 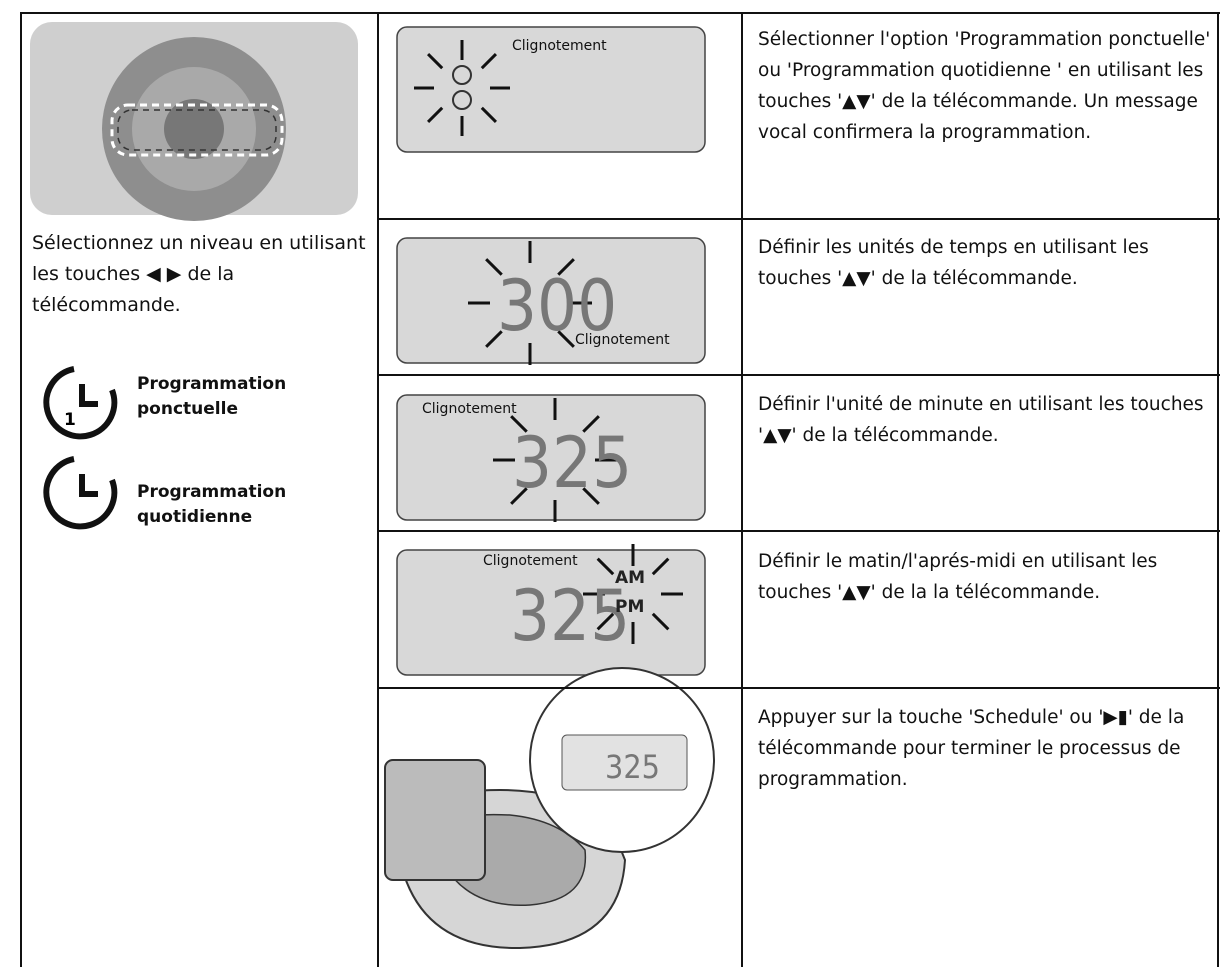 What do you see at coordinates (435, 820) in the screenshot?
I see `dock` at bounding box center [435, 820].